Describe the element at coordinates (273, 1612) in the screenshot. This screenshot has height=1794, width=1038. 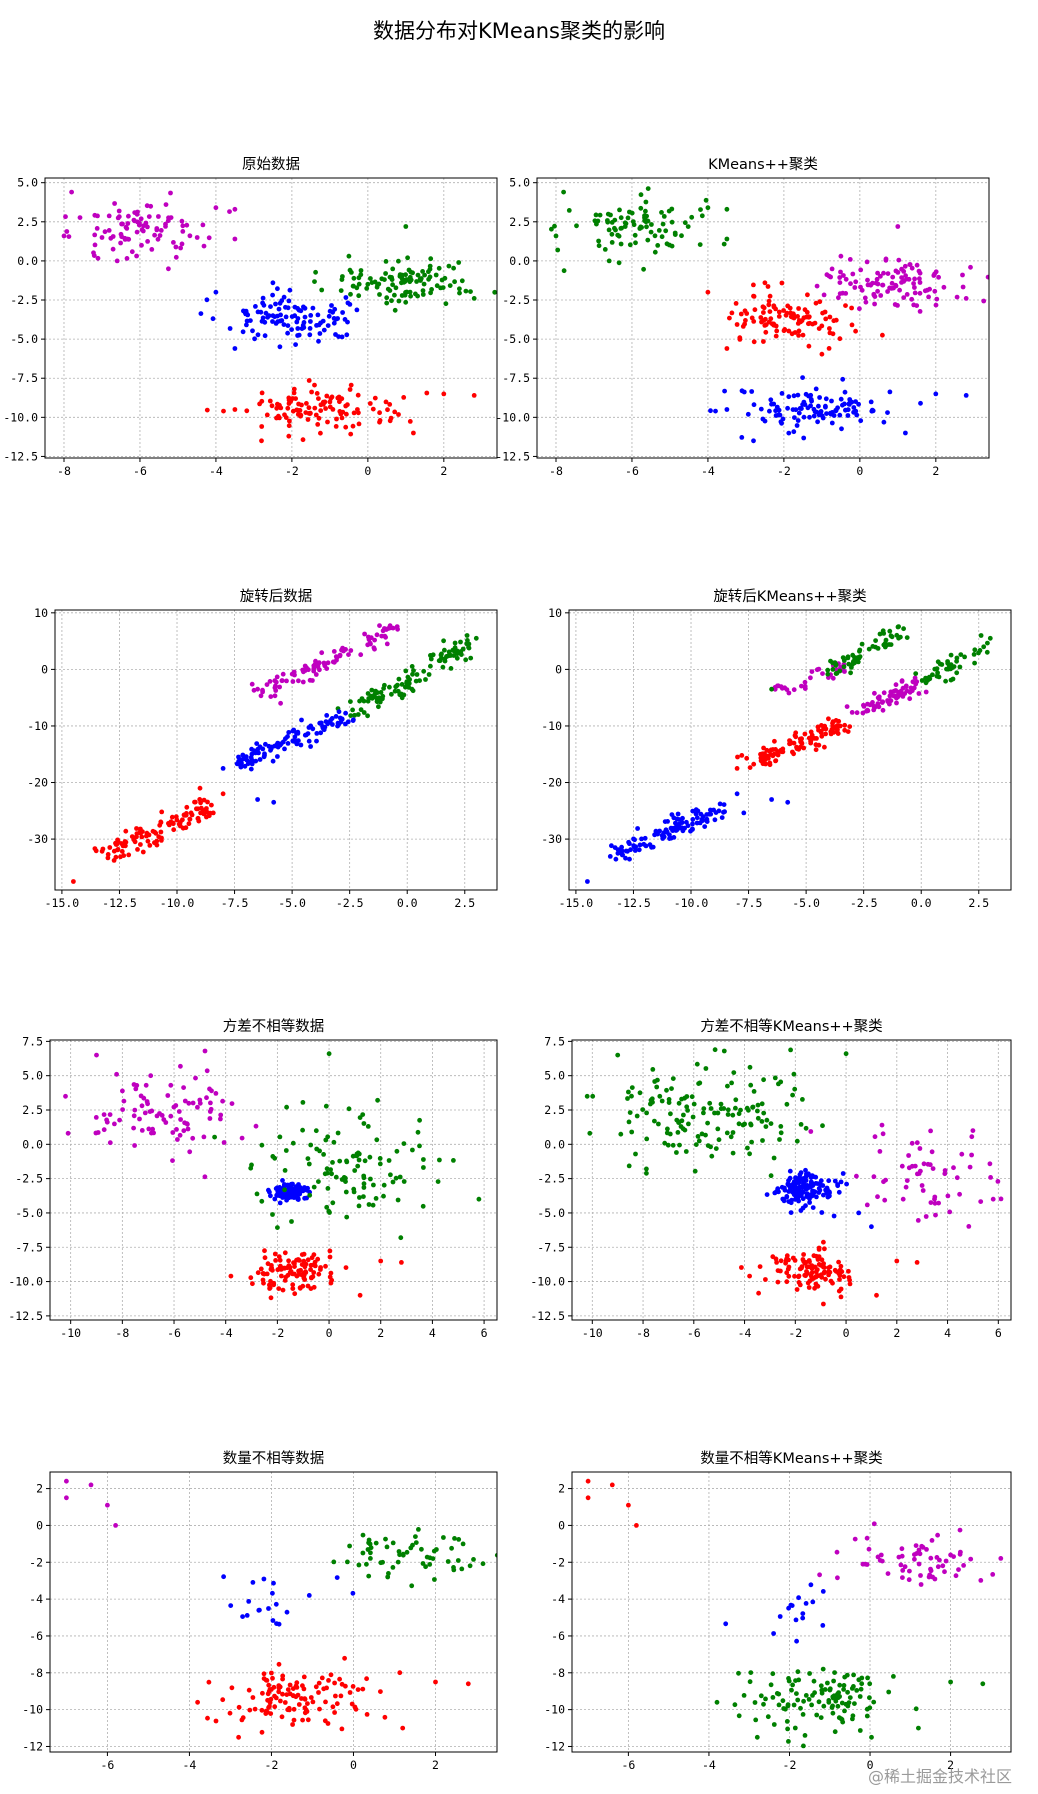
I see `plot-frame` at that location.